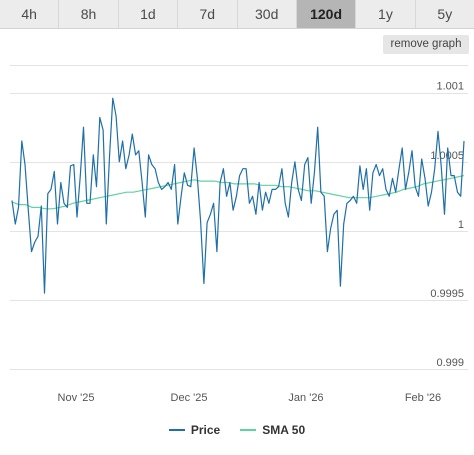 The width and height of the screenshot is (474, 455). Describe the element at coordinates (450, 87) in the screenshot. I see `y-tick-label: 1.001` at that location.